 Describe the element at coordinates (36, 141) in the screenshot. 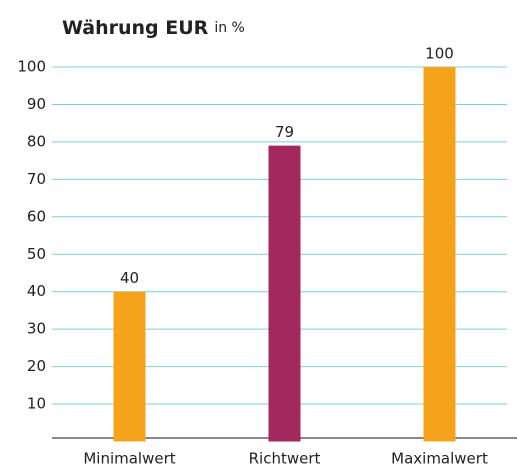

I see `y-tick-label: 80` at that location.